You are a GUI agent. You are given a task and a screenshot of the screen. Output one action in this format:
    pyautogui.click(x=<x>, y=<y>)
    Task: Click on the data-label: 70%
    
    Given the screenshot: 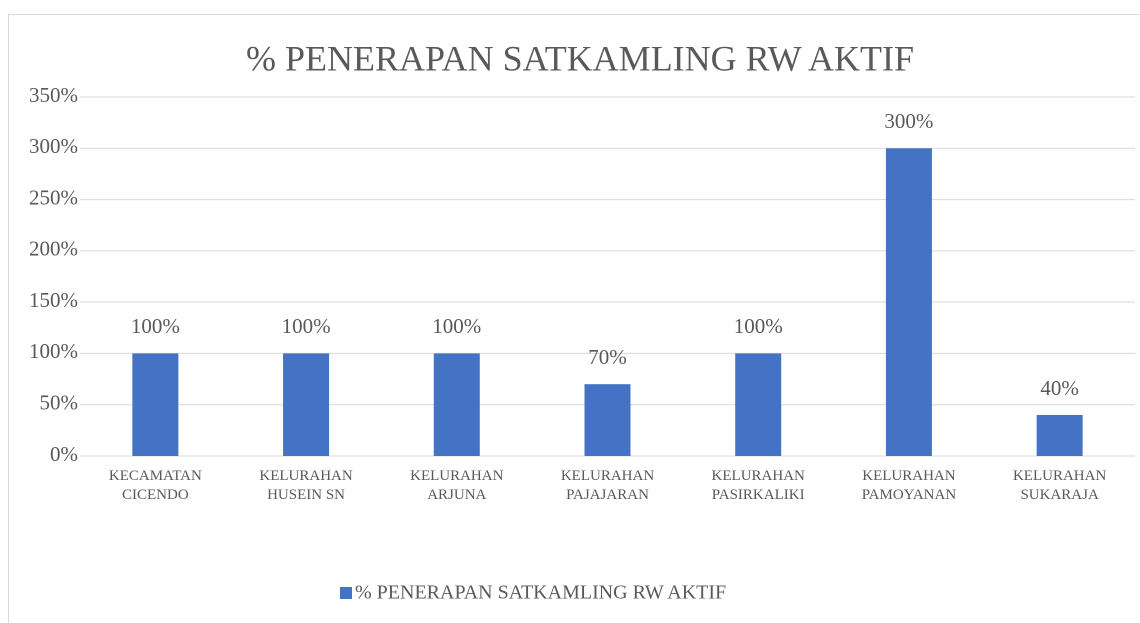 What is the action you would take?
    pyautogui.click(x=607, y=357)
    